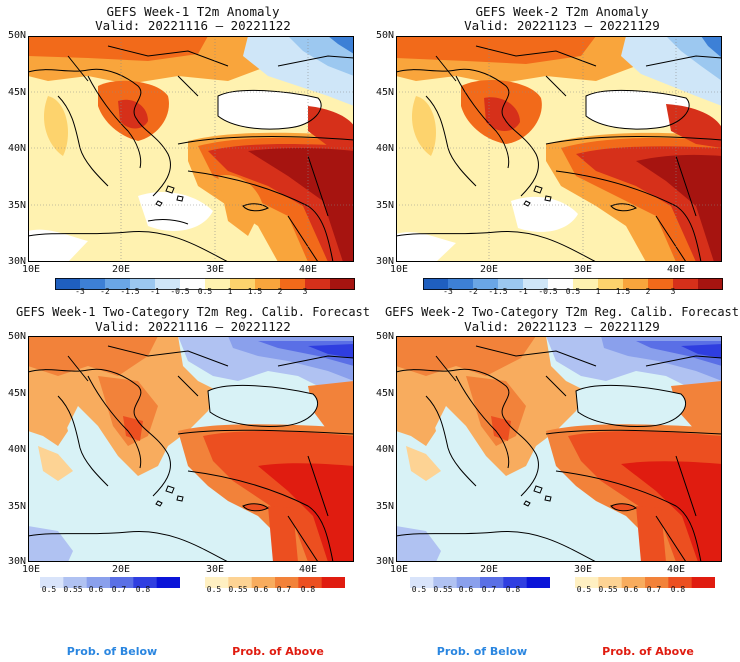  Describe the element at coordinates (384, 393) in the screenshot. I see `panel-4-lat-45n: 45N` at that location.